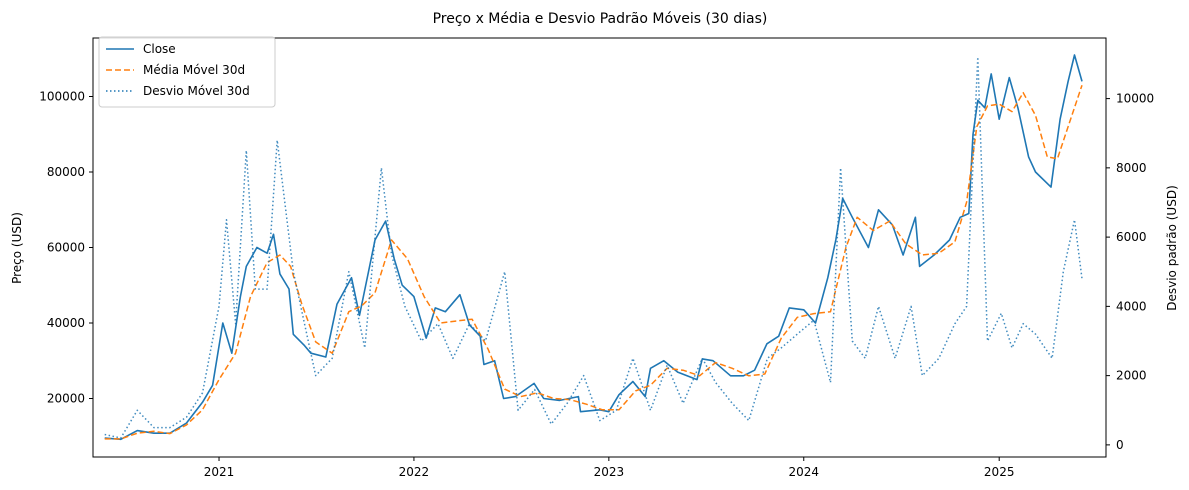  Describe the element at coordinates (66, 398) in the screenshot. I see `y-left-tick-label: 20000` at that location.